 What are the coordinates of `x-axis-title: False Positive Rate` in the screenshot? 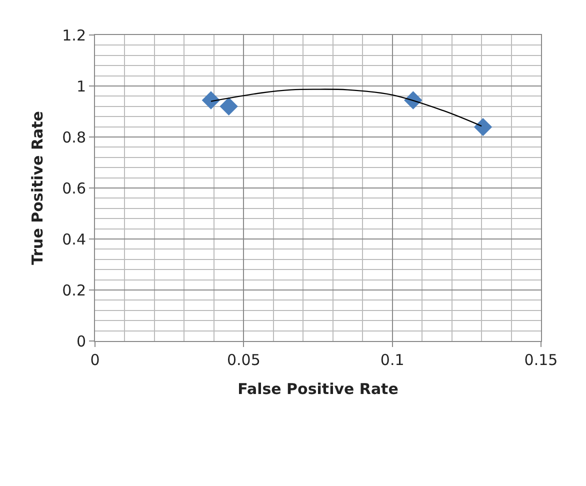 It's located at (318, 389).